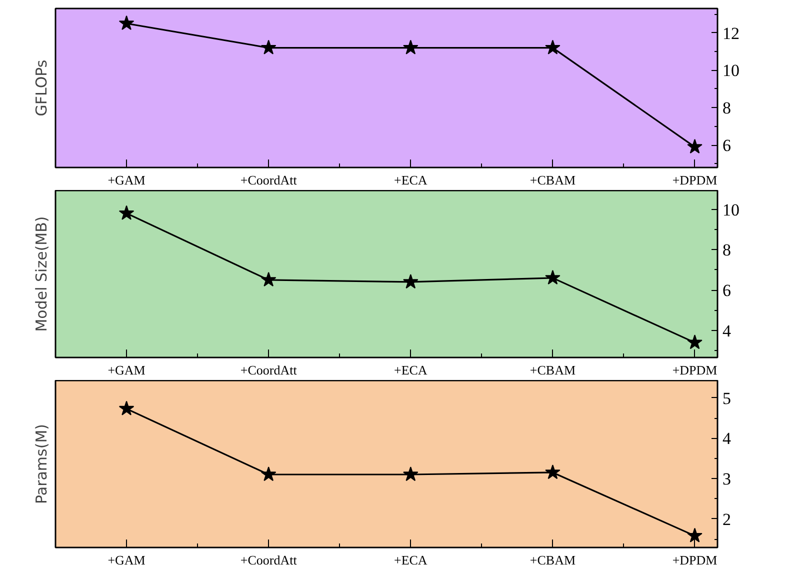  I want to click on y-axis-title: Model Size(MB), so click(41, 274).